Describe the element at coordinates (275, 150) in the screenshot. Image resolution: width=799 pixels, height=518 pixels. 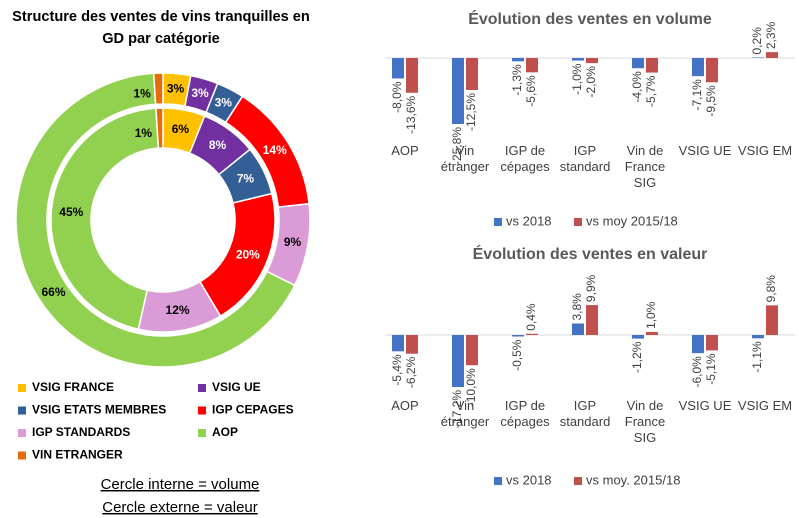
I see `slice-label: 14%` at that location.